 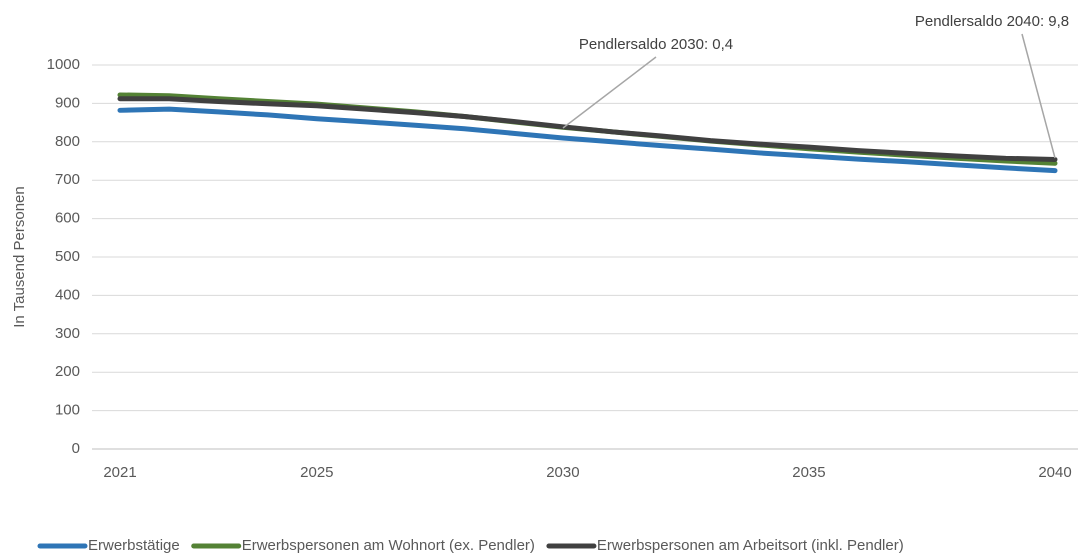 I want to click on legend-label: Erwerbstätige, so click(x=134, y=545).